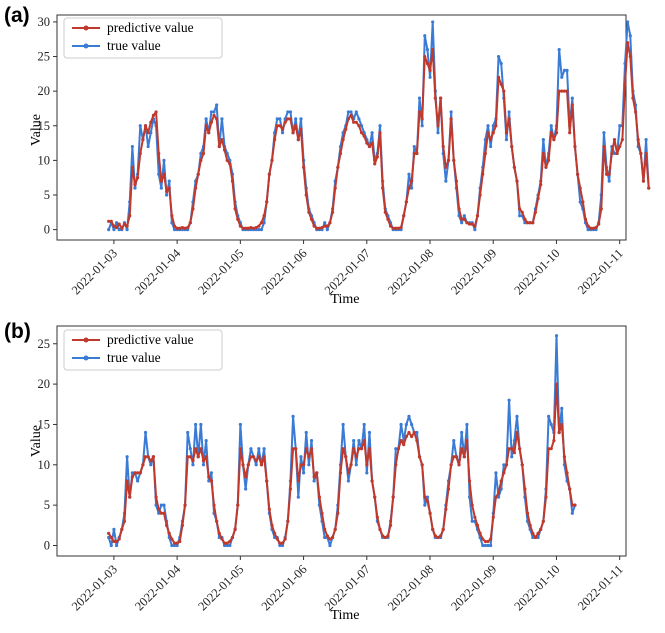 This screenshot has width=665, height=633. I want to click on x-tick-label: 2022-01-08, so click(410, 271).